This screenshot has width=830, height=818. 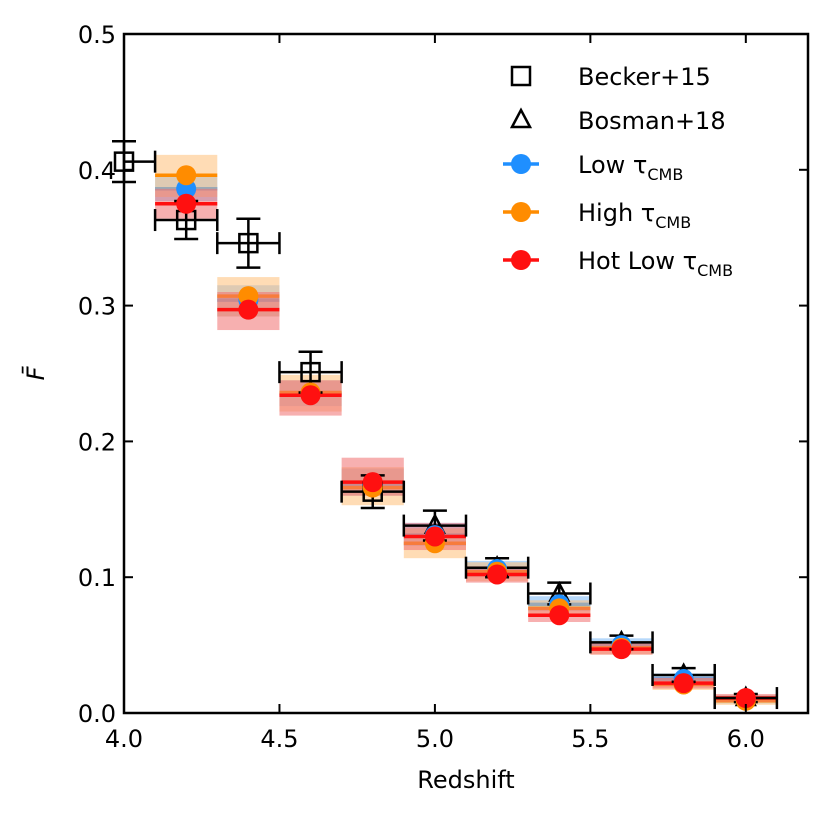 What do you see at coordinates (97, 714) in the screenshot?
I see `y-tick-label-0: 0.0` at bounding box center [97, 714].